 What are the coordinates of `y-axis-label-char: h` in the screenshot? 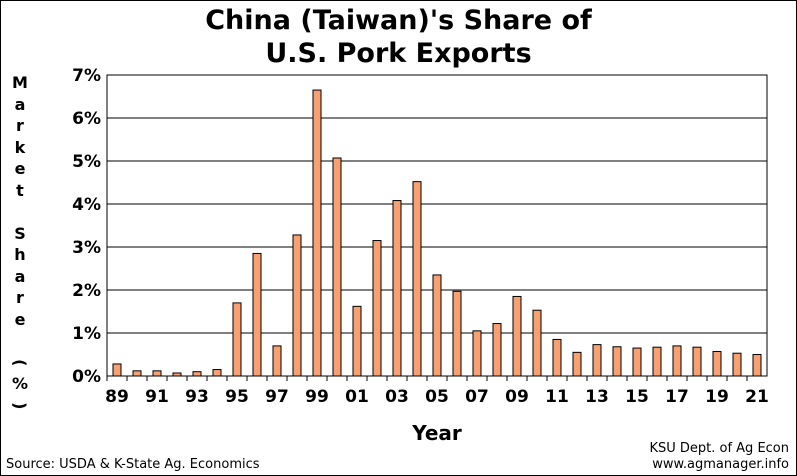 It's located at (20, 254).